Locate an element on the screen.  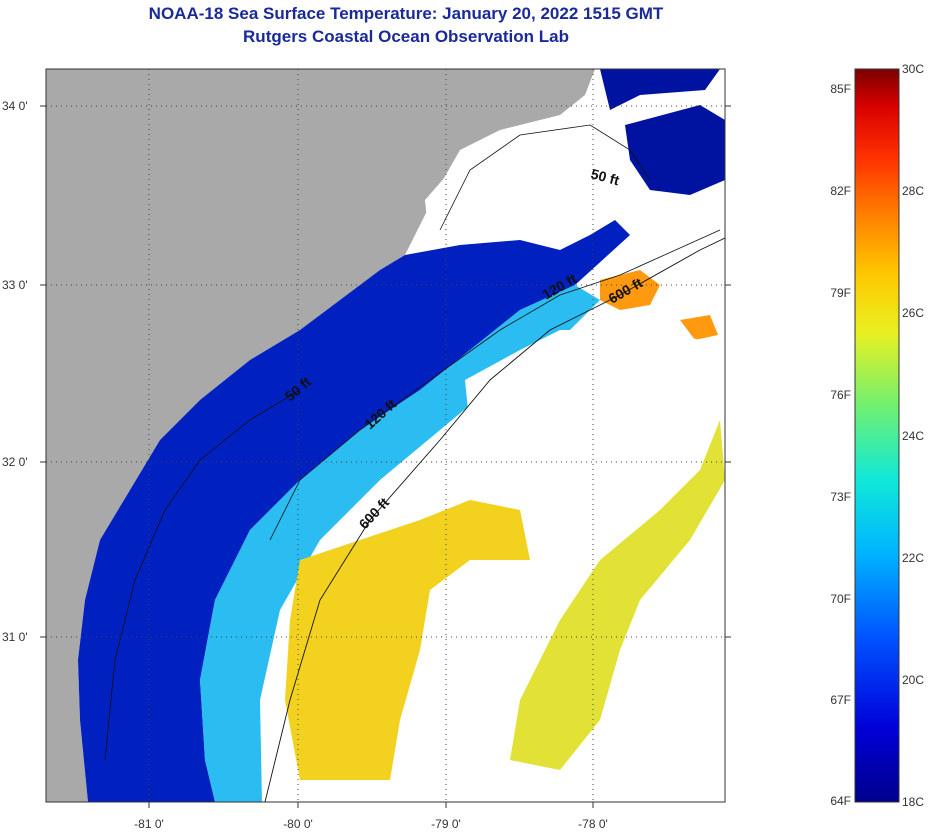
cloud-cover is located at coordinates (595, 435).